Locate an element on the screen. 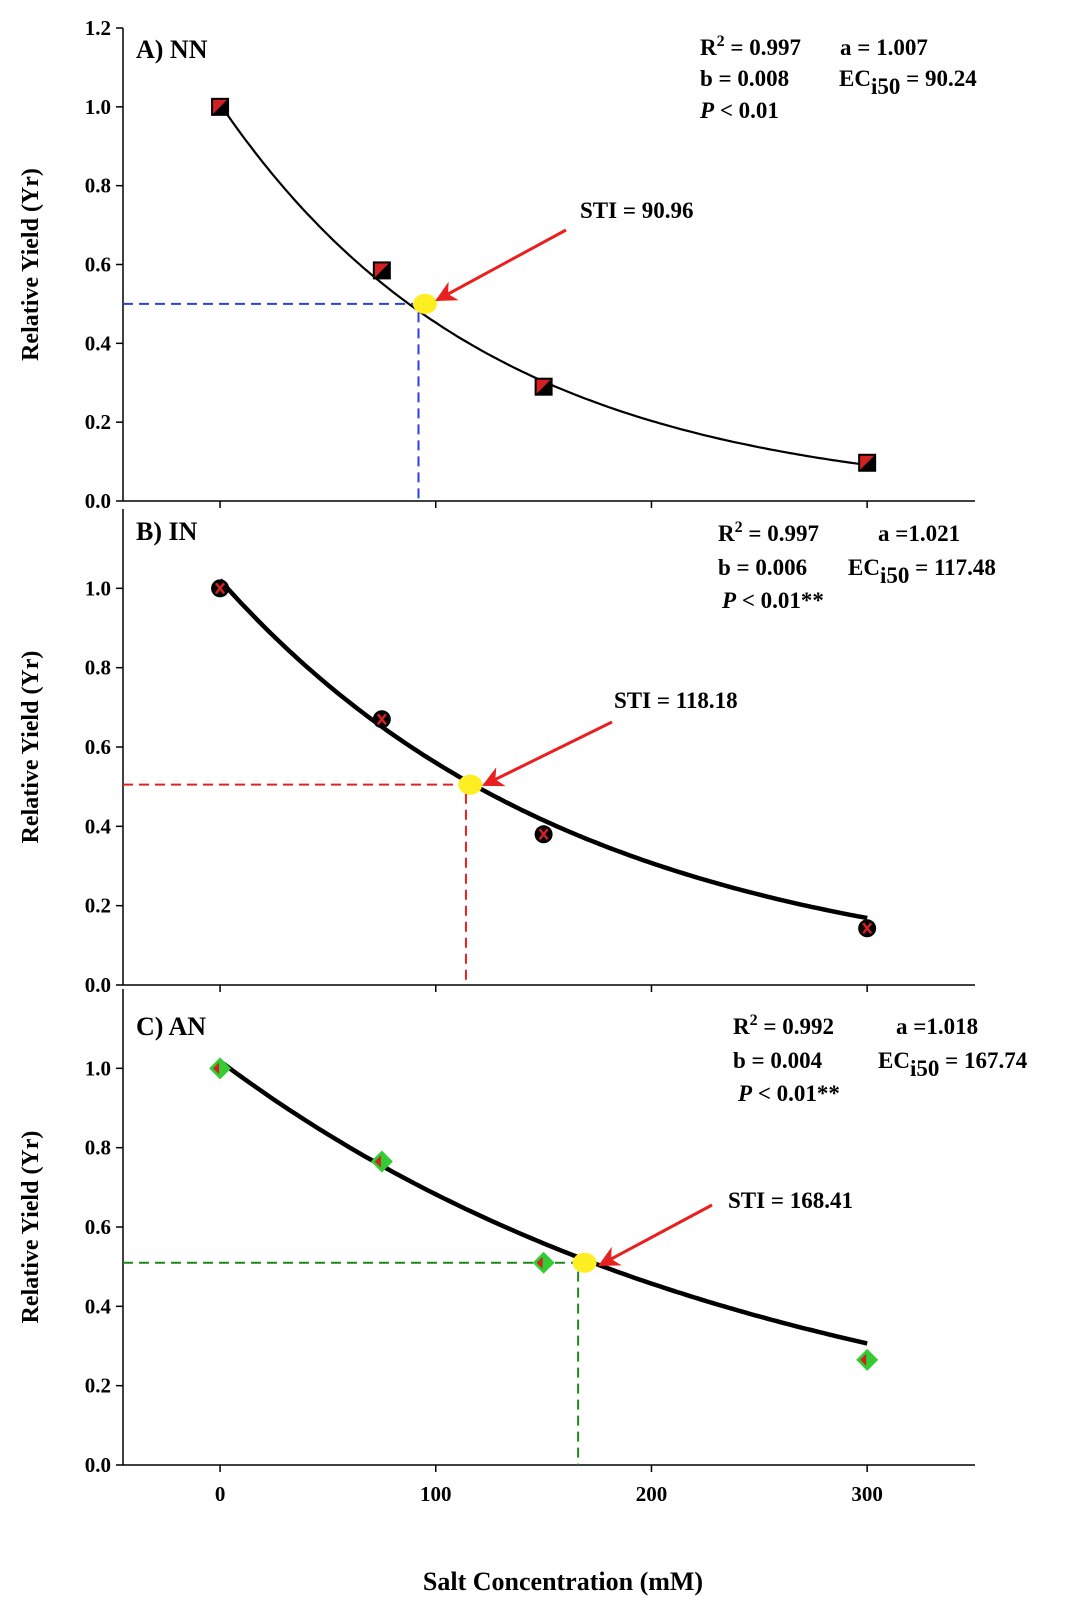 The height and width of the screenshot is (1600, 1078). panel-c-y-axis-label: Relative Yield (Yr) is located at coordinates (31, 1227).